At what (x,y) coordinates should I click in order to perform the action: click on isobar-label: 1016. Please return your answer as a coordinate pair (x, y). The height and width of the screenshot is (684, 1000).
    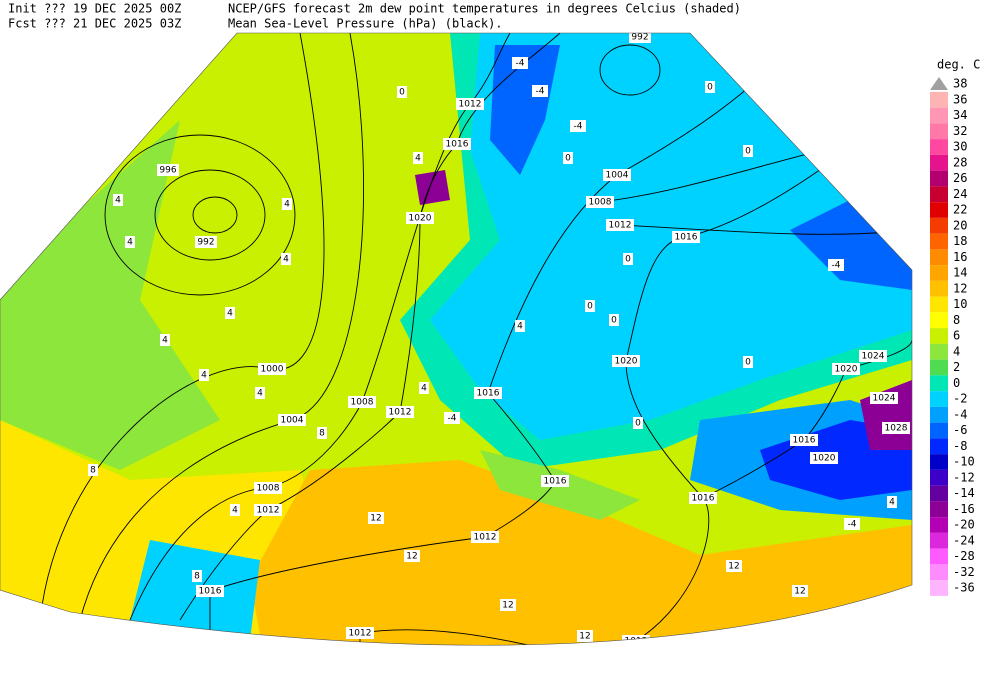
    Looking at the image, I should click on (210, 592).